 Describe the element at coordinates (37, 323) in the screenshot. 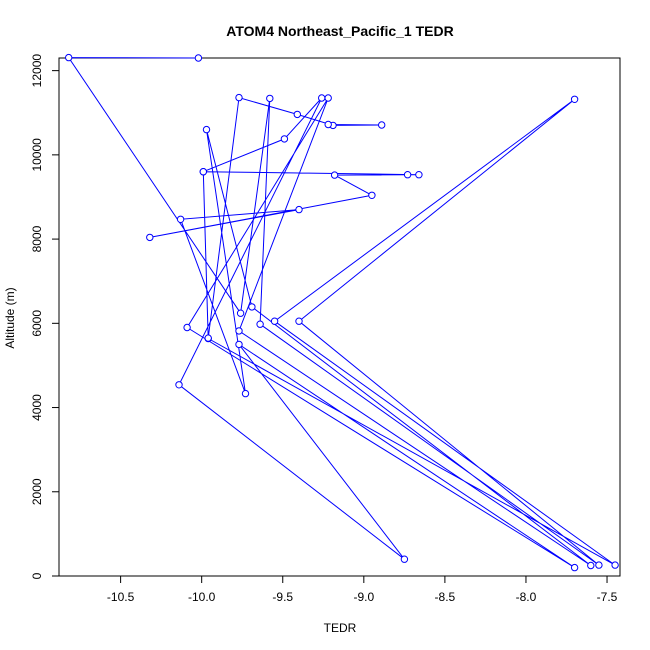

I see `y-tick-label: 6000` at that location.